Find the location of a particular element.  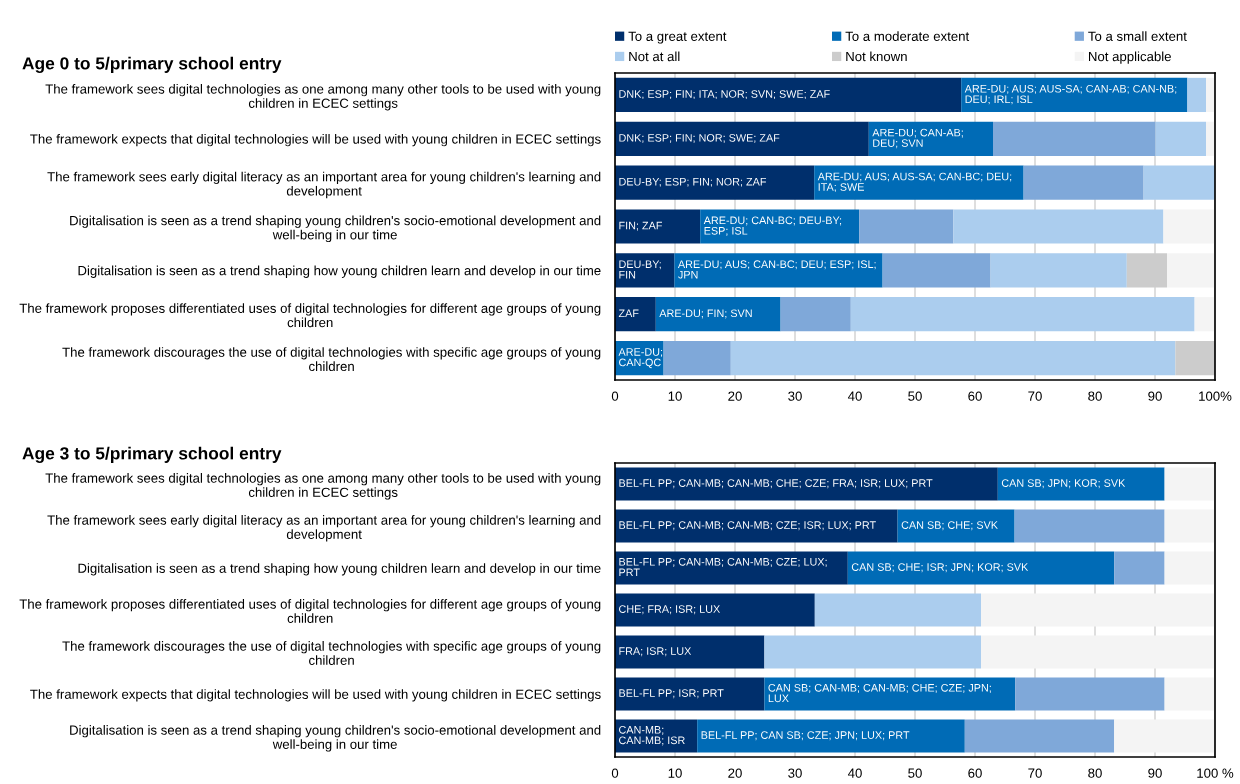

data-label: BEL-FL PP; CAN SB; CZE; JPN; LUX; PRT is located at coordinates (805, 736).